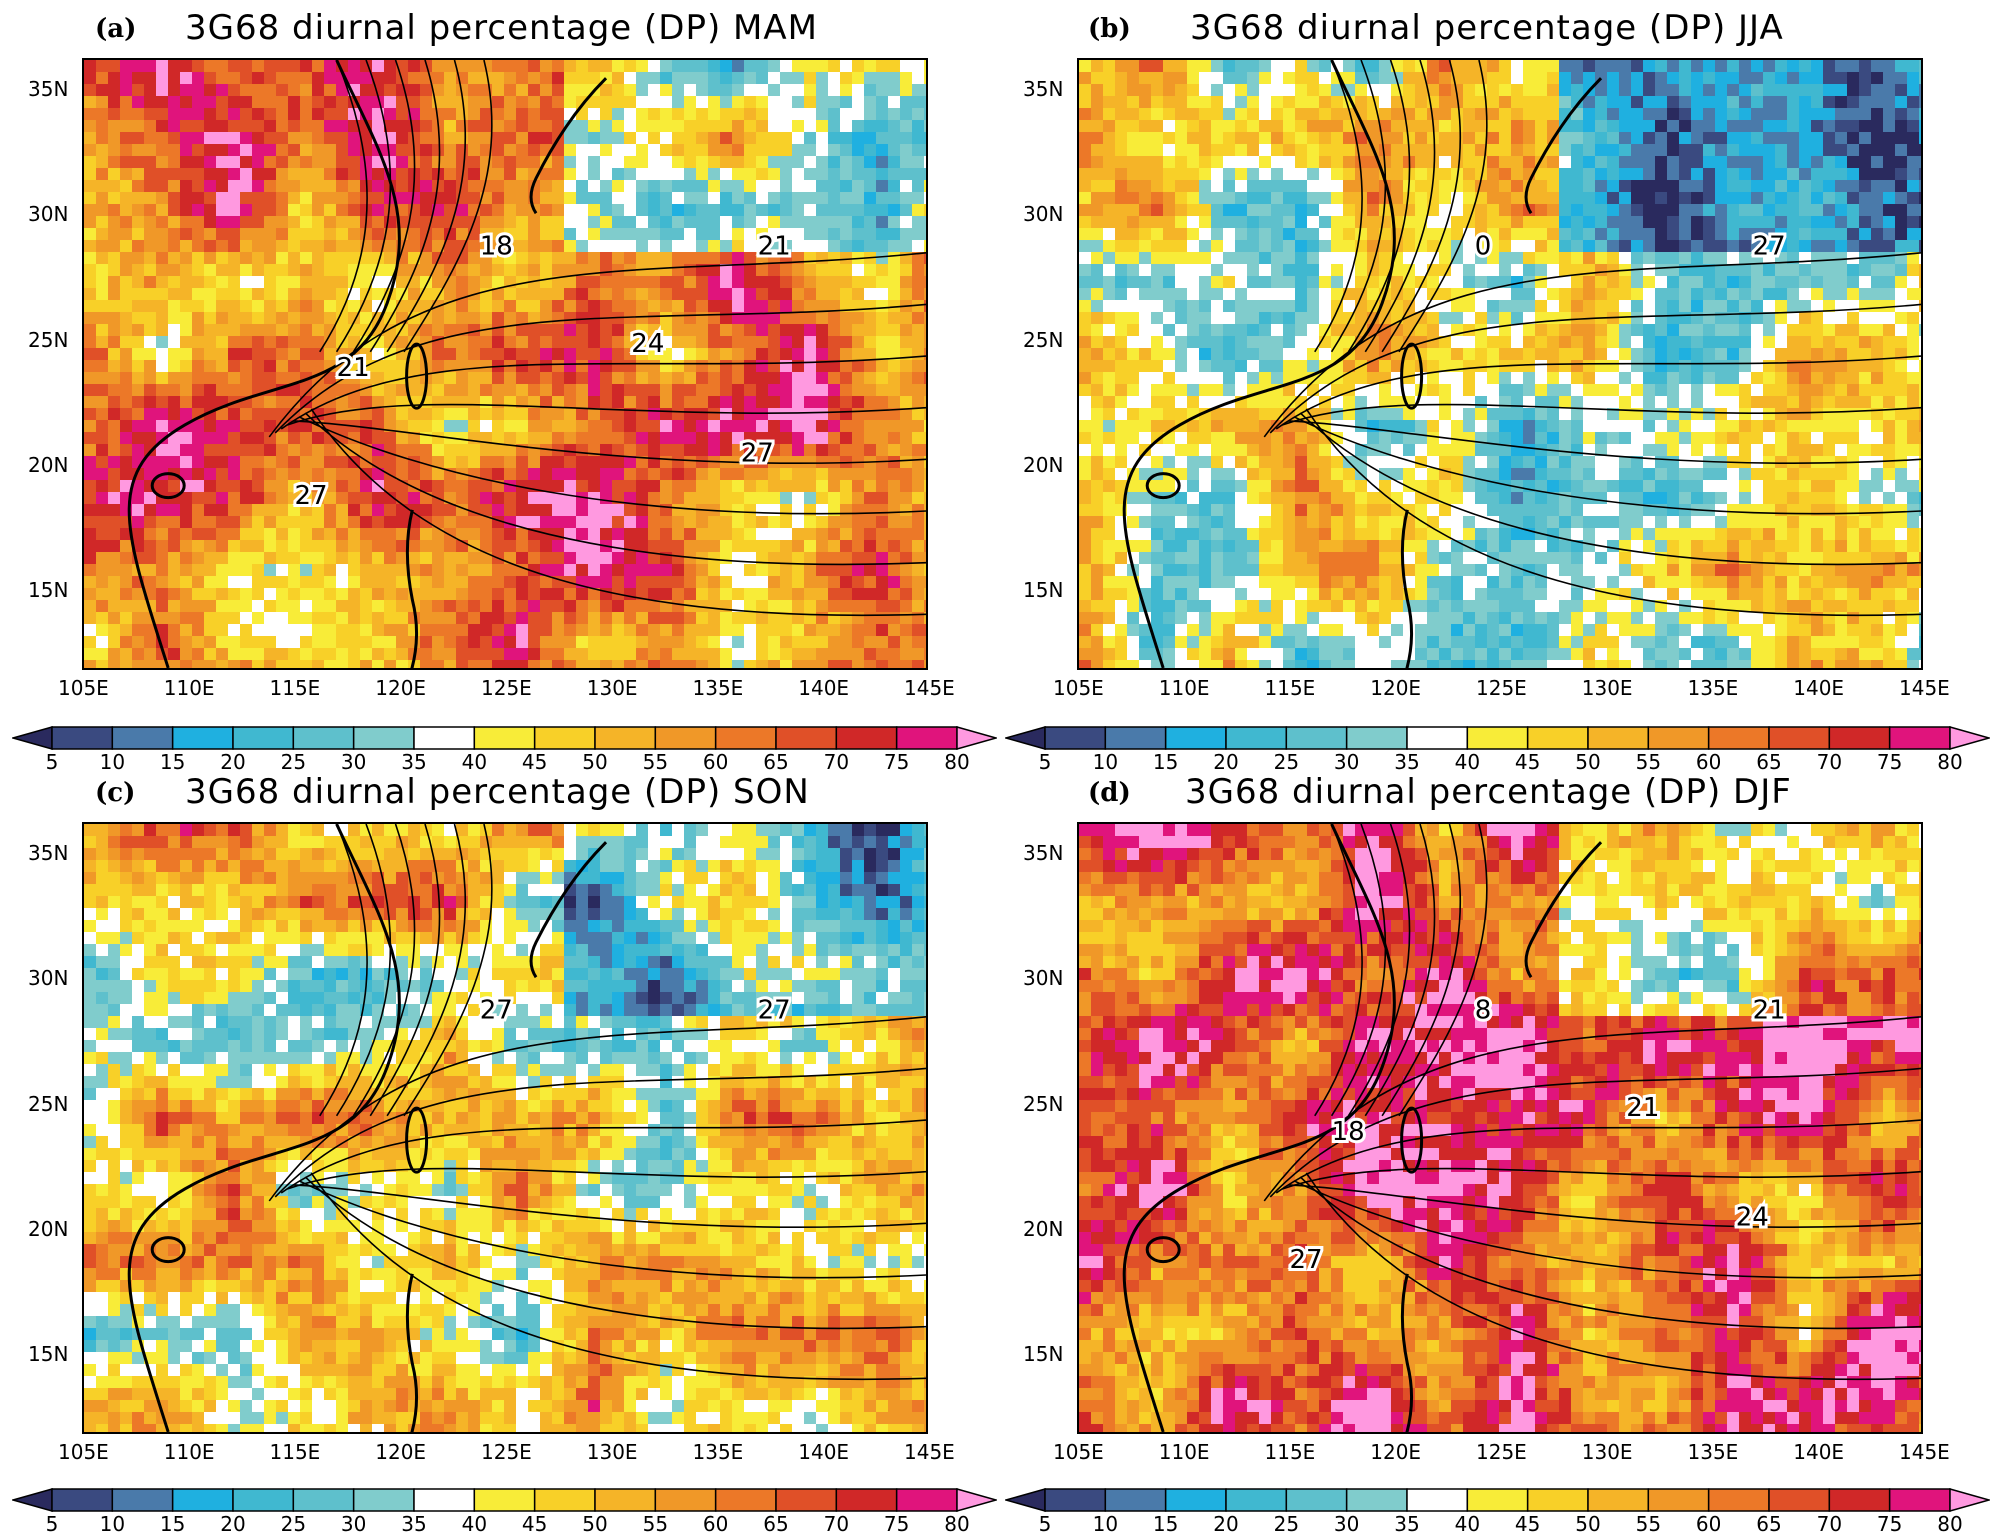 This screenshot has width=2000, height=1538. I want to click on lon-tick-label: 105E, so click(83, 688).